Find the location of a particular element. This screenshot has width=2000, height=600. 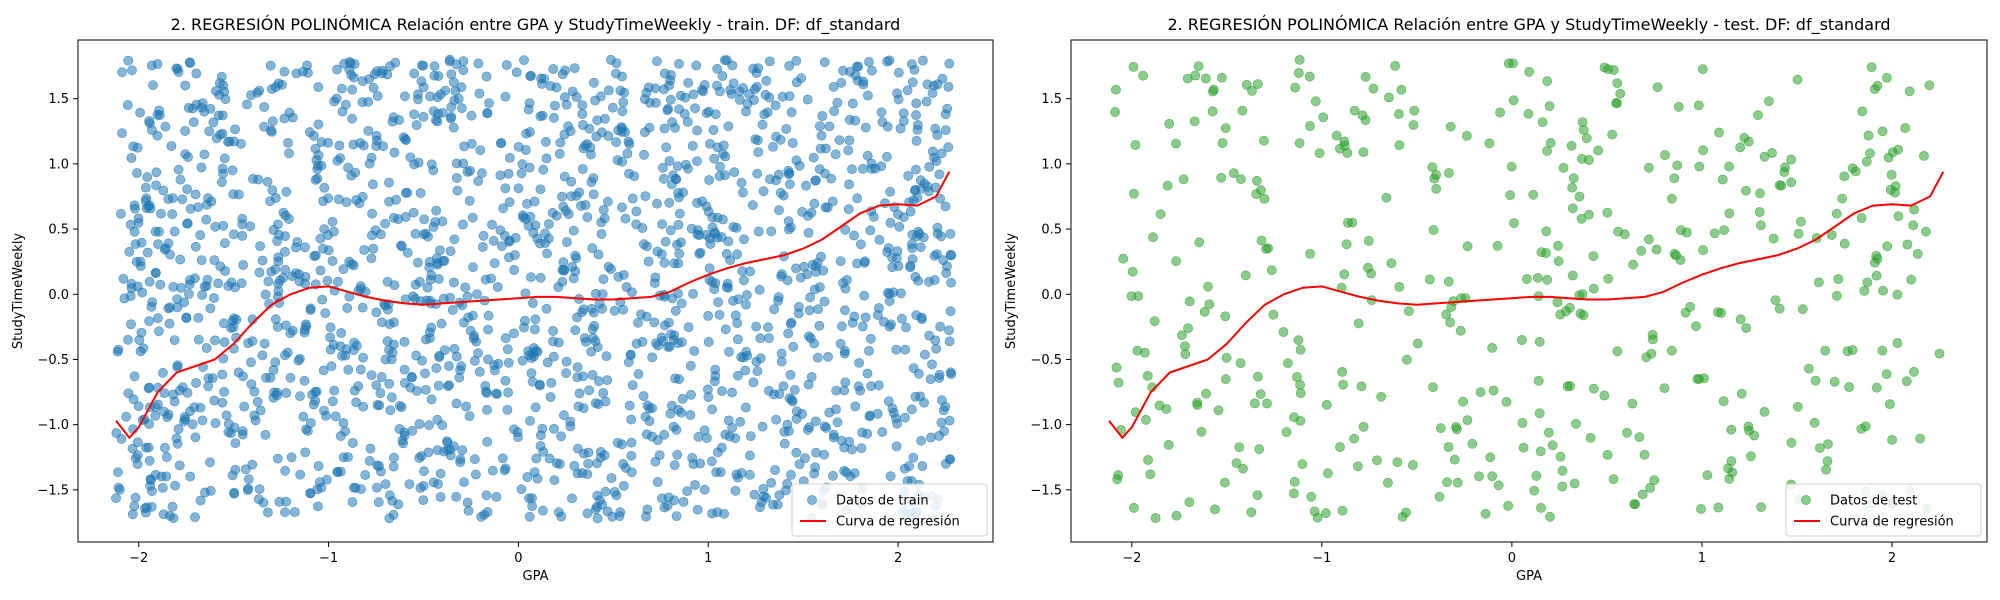

legend-label-curve: Curva de regresión is located at coordinates (1892, 522).